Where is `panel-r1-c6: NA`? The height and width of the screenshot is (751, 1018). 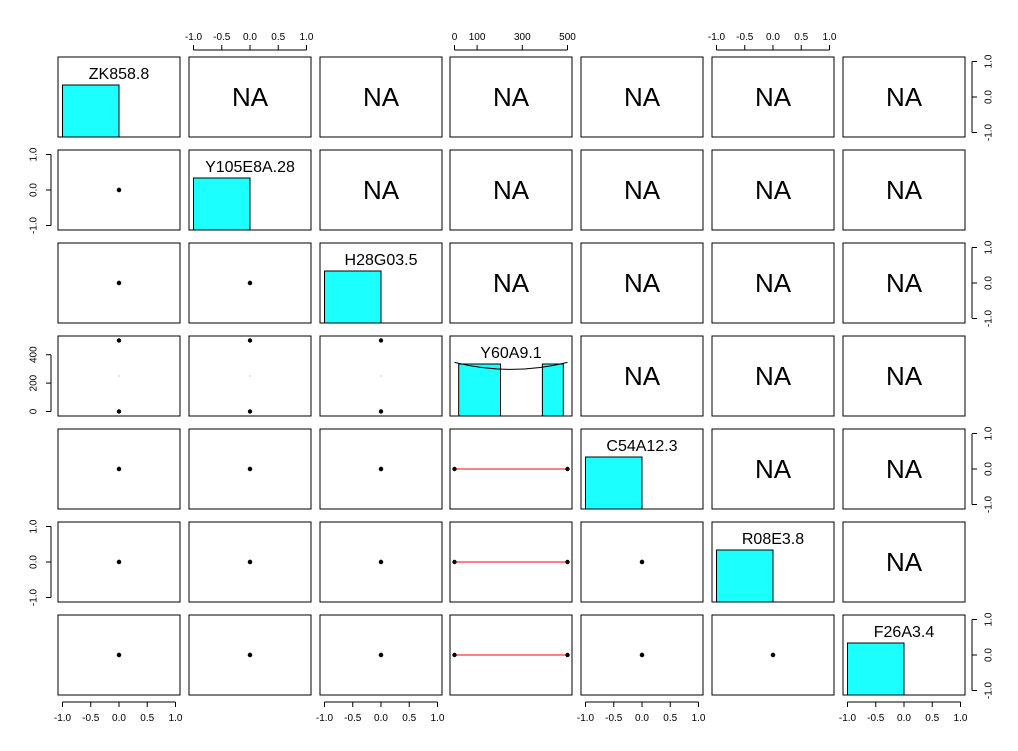
panel-r1-c6: NA is located at coordinates (904, 190).